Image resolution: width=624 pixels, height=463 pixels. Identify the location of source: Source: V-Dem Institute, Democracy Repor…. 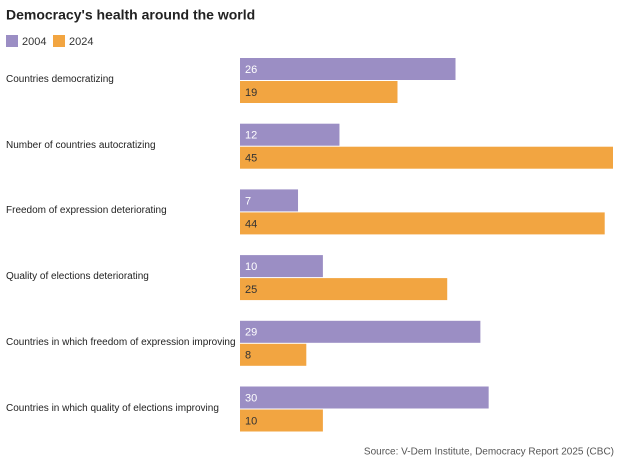
(489, 452).